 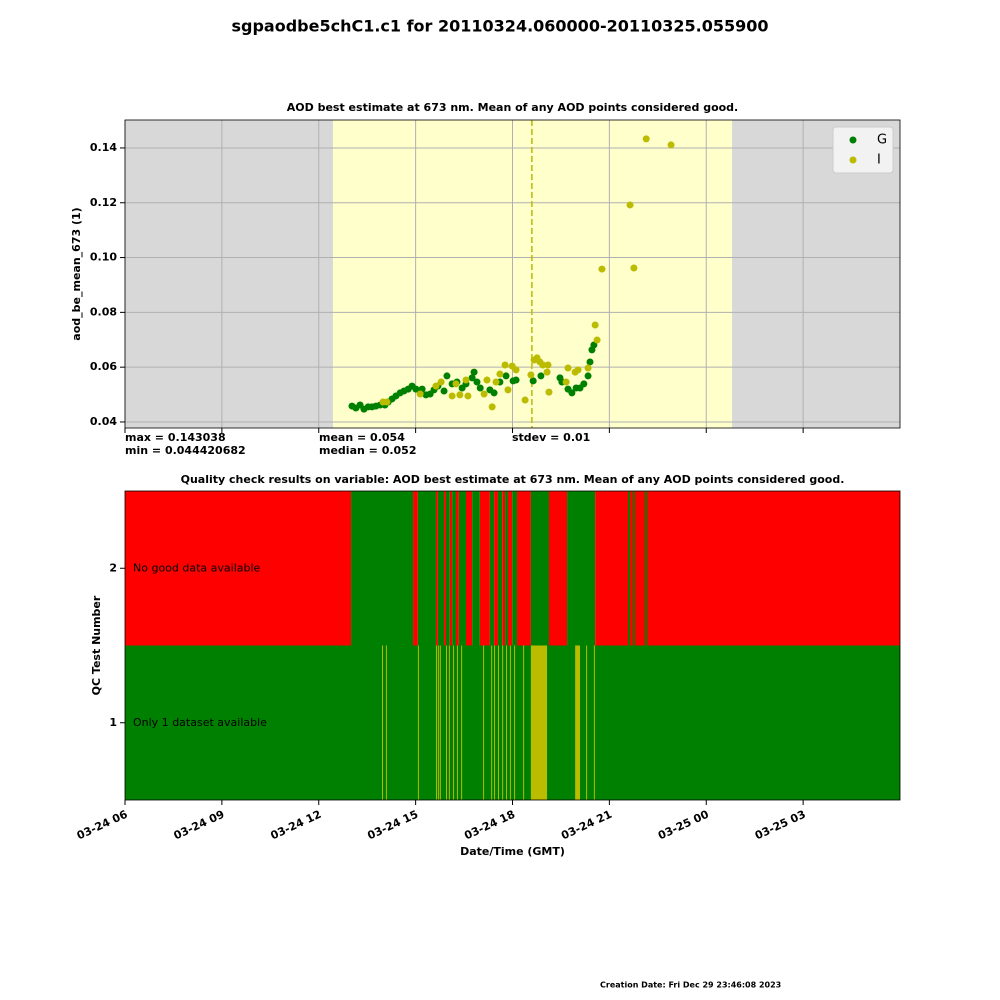 I want to click on x-tick-label: 03-24 15, so click(x=392, y=825).